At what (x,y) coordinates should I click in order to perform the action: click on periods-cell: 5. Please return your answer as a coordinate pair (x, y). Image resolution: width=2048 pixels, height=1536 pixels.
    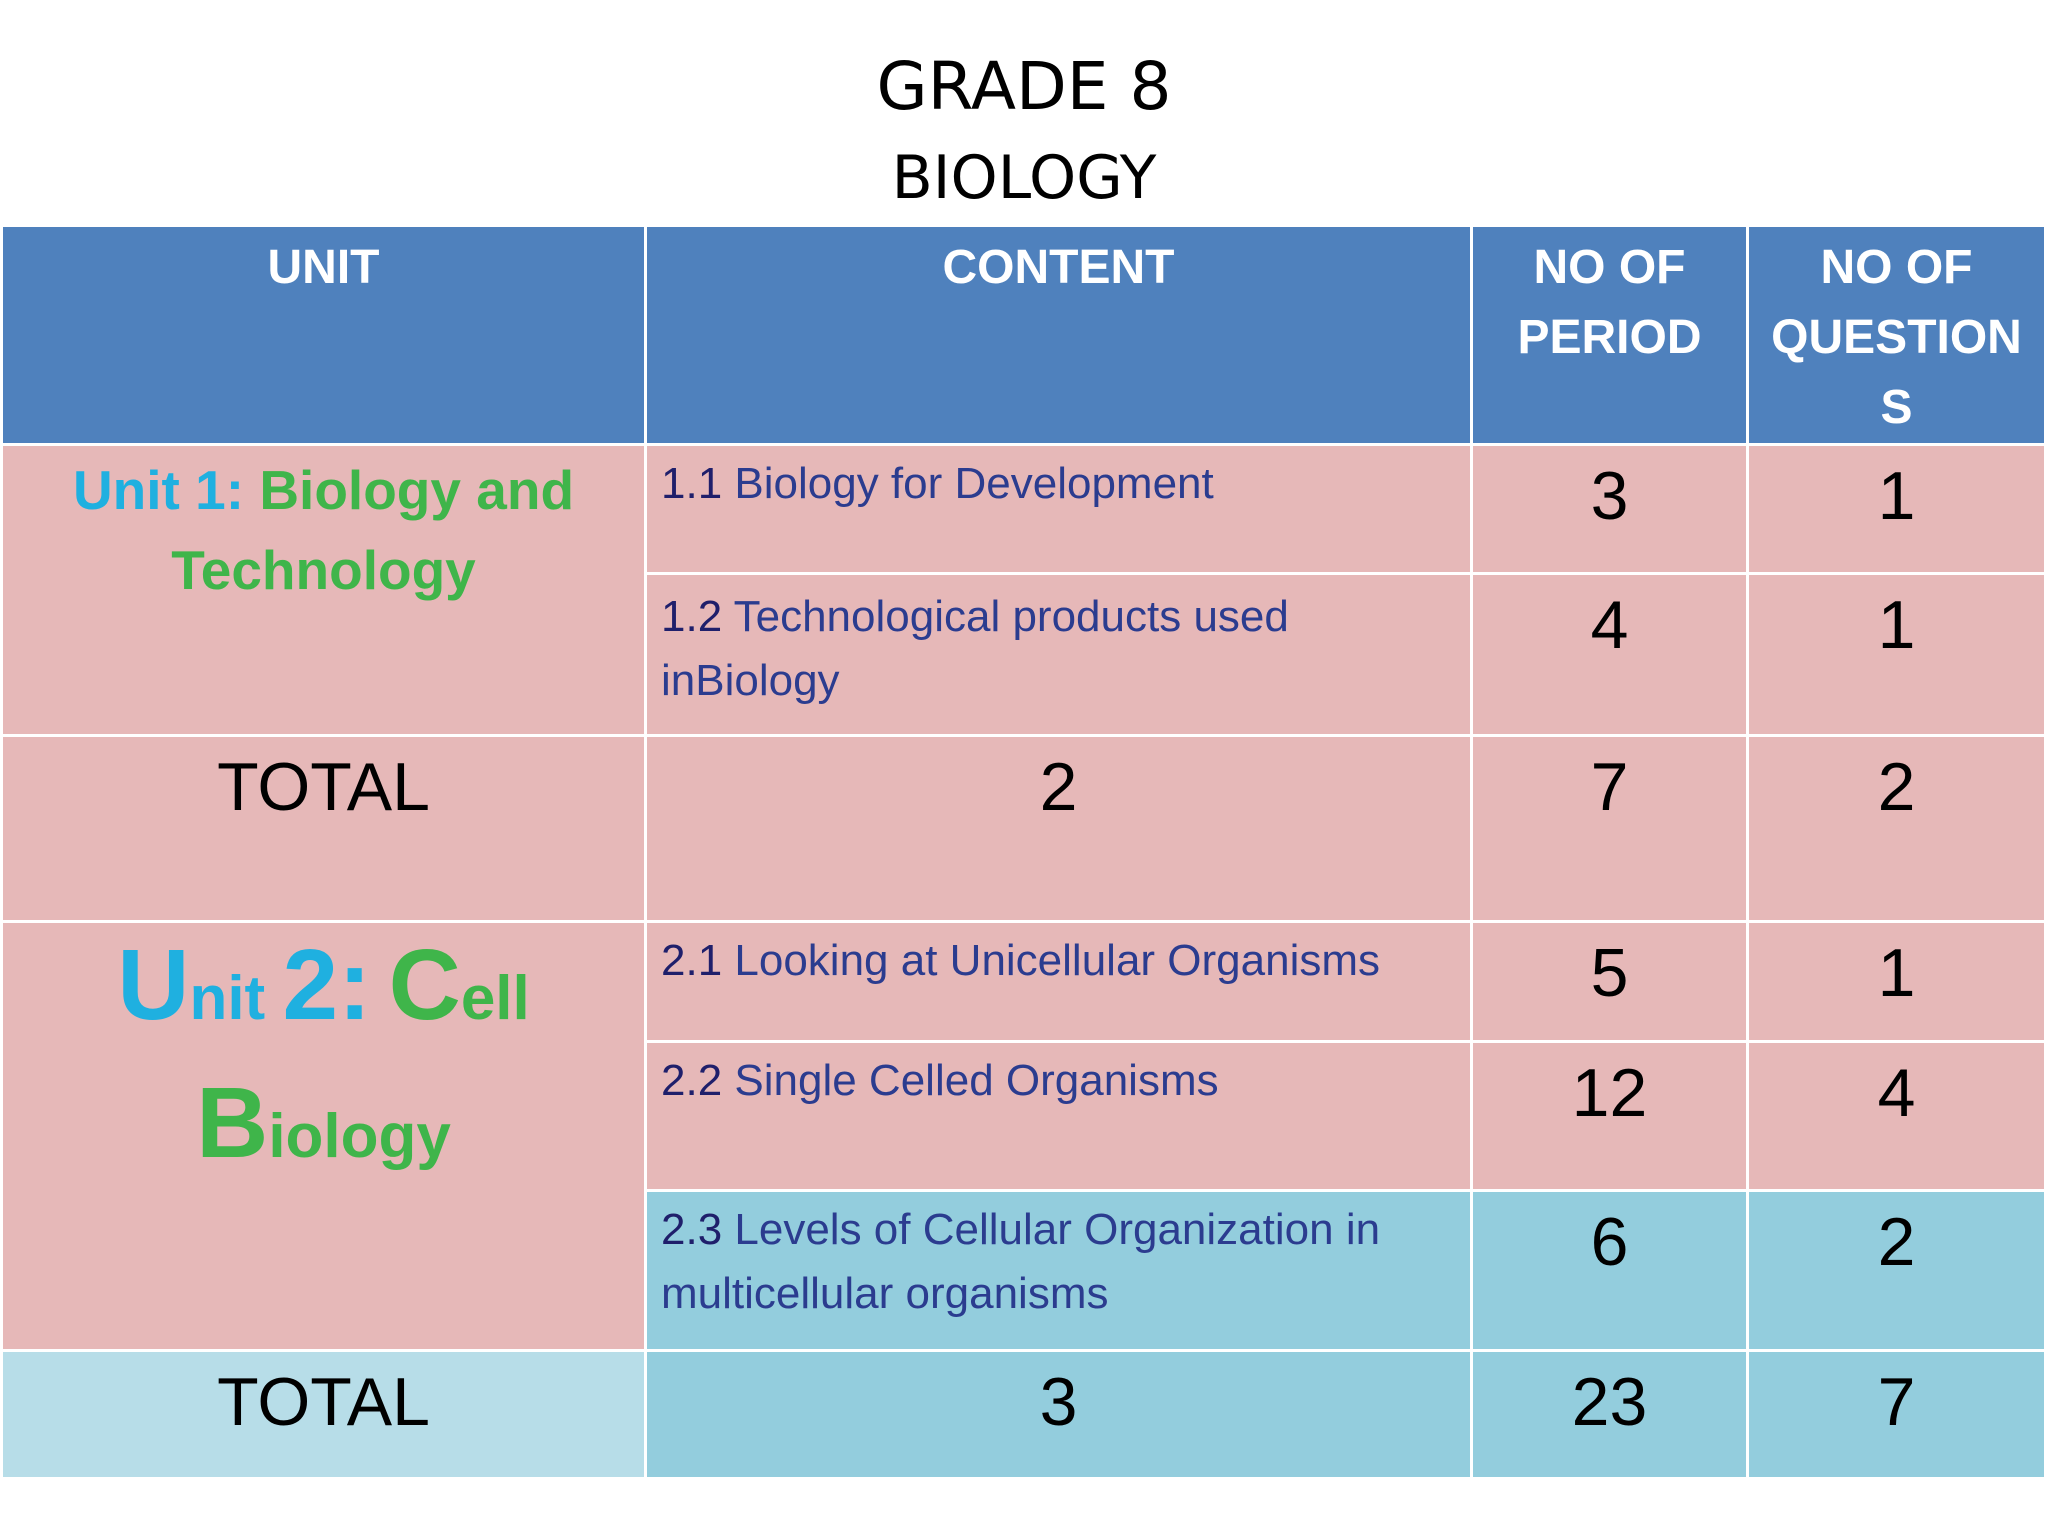
    Looking at the image, I should click on (1609, 981).